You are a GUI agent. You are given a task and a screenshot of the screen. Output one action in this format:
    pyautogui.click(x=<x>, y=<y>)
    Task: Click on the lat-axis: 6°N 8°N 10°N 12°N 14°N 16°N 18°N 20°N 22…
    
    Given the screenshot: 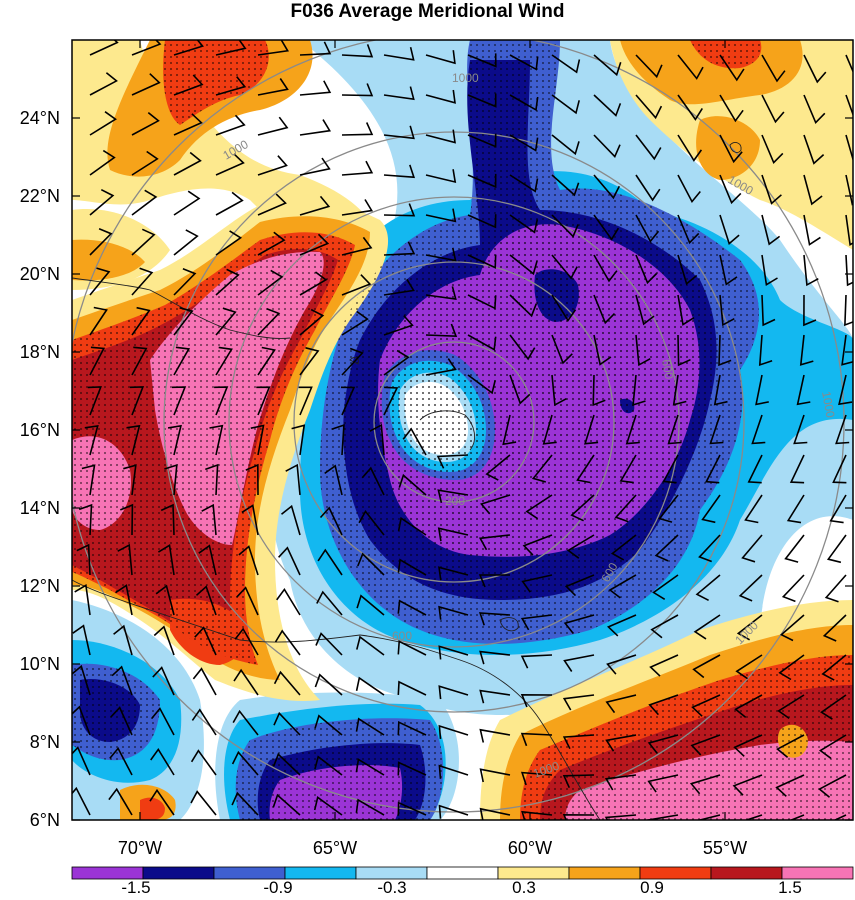 What is the action you would take?
    pyautogui.click(x=40, y=469)
    